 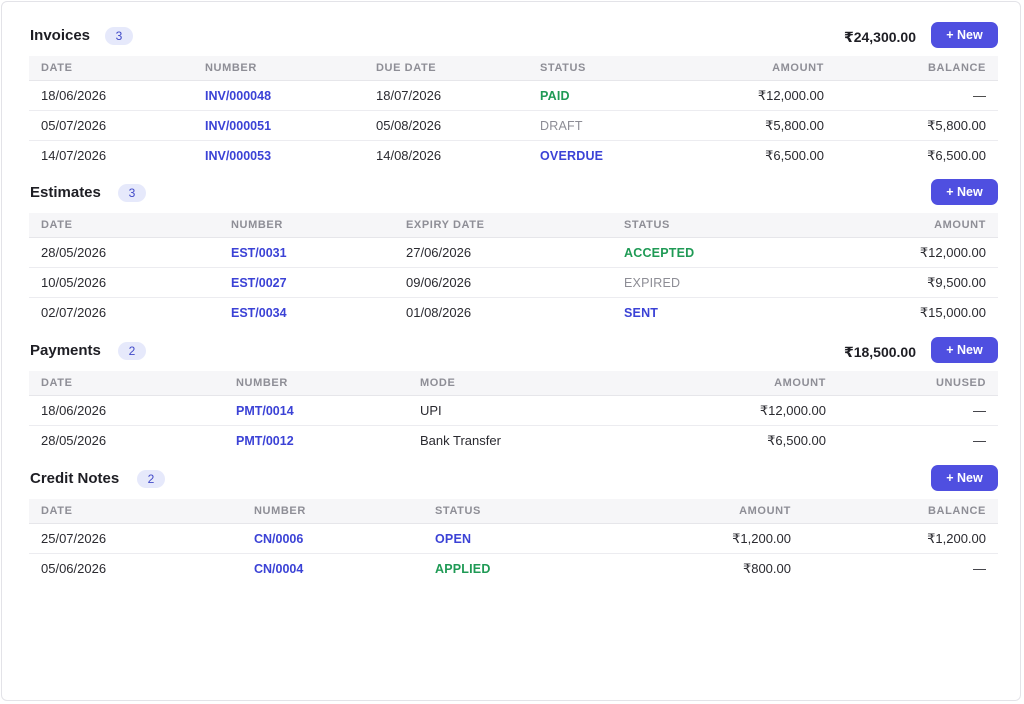 I want to click on credit-notes-title: Credit Notes, so click(x=75, y=478).